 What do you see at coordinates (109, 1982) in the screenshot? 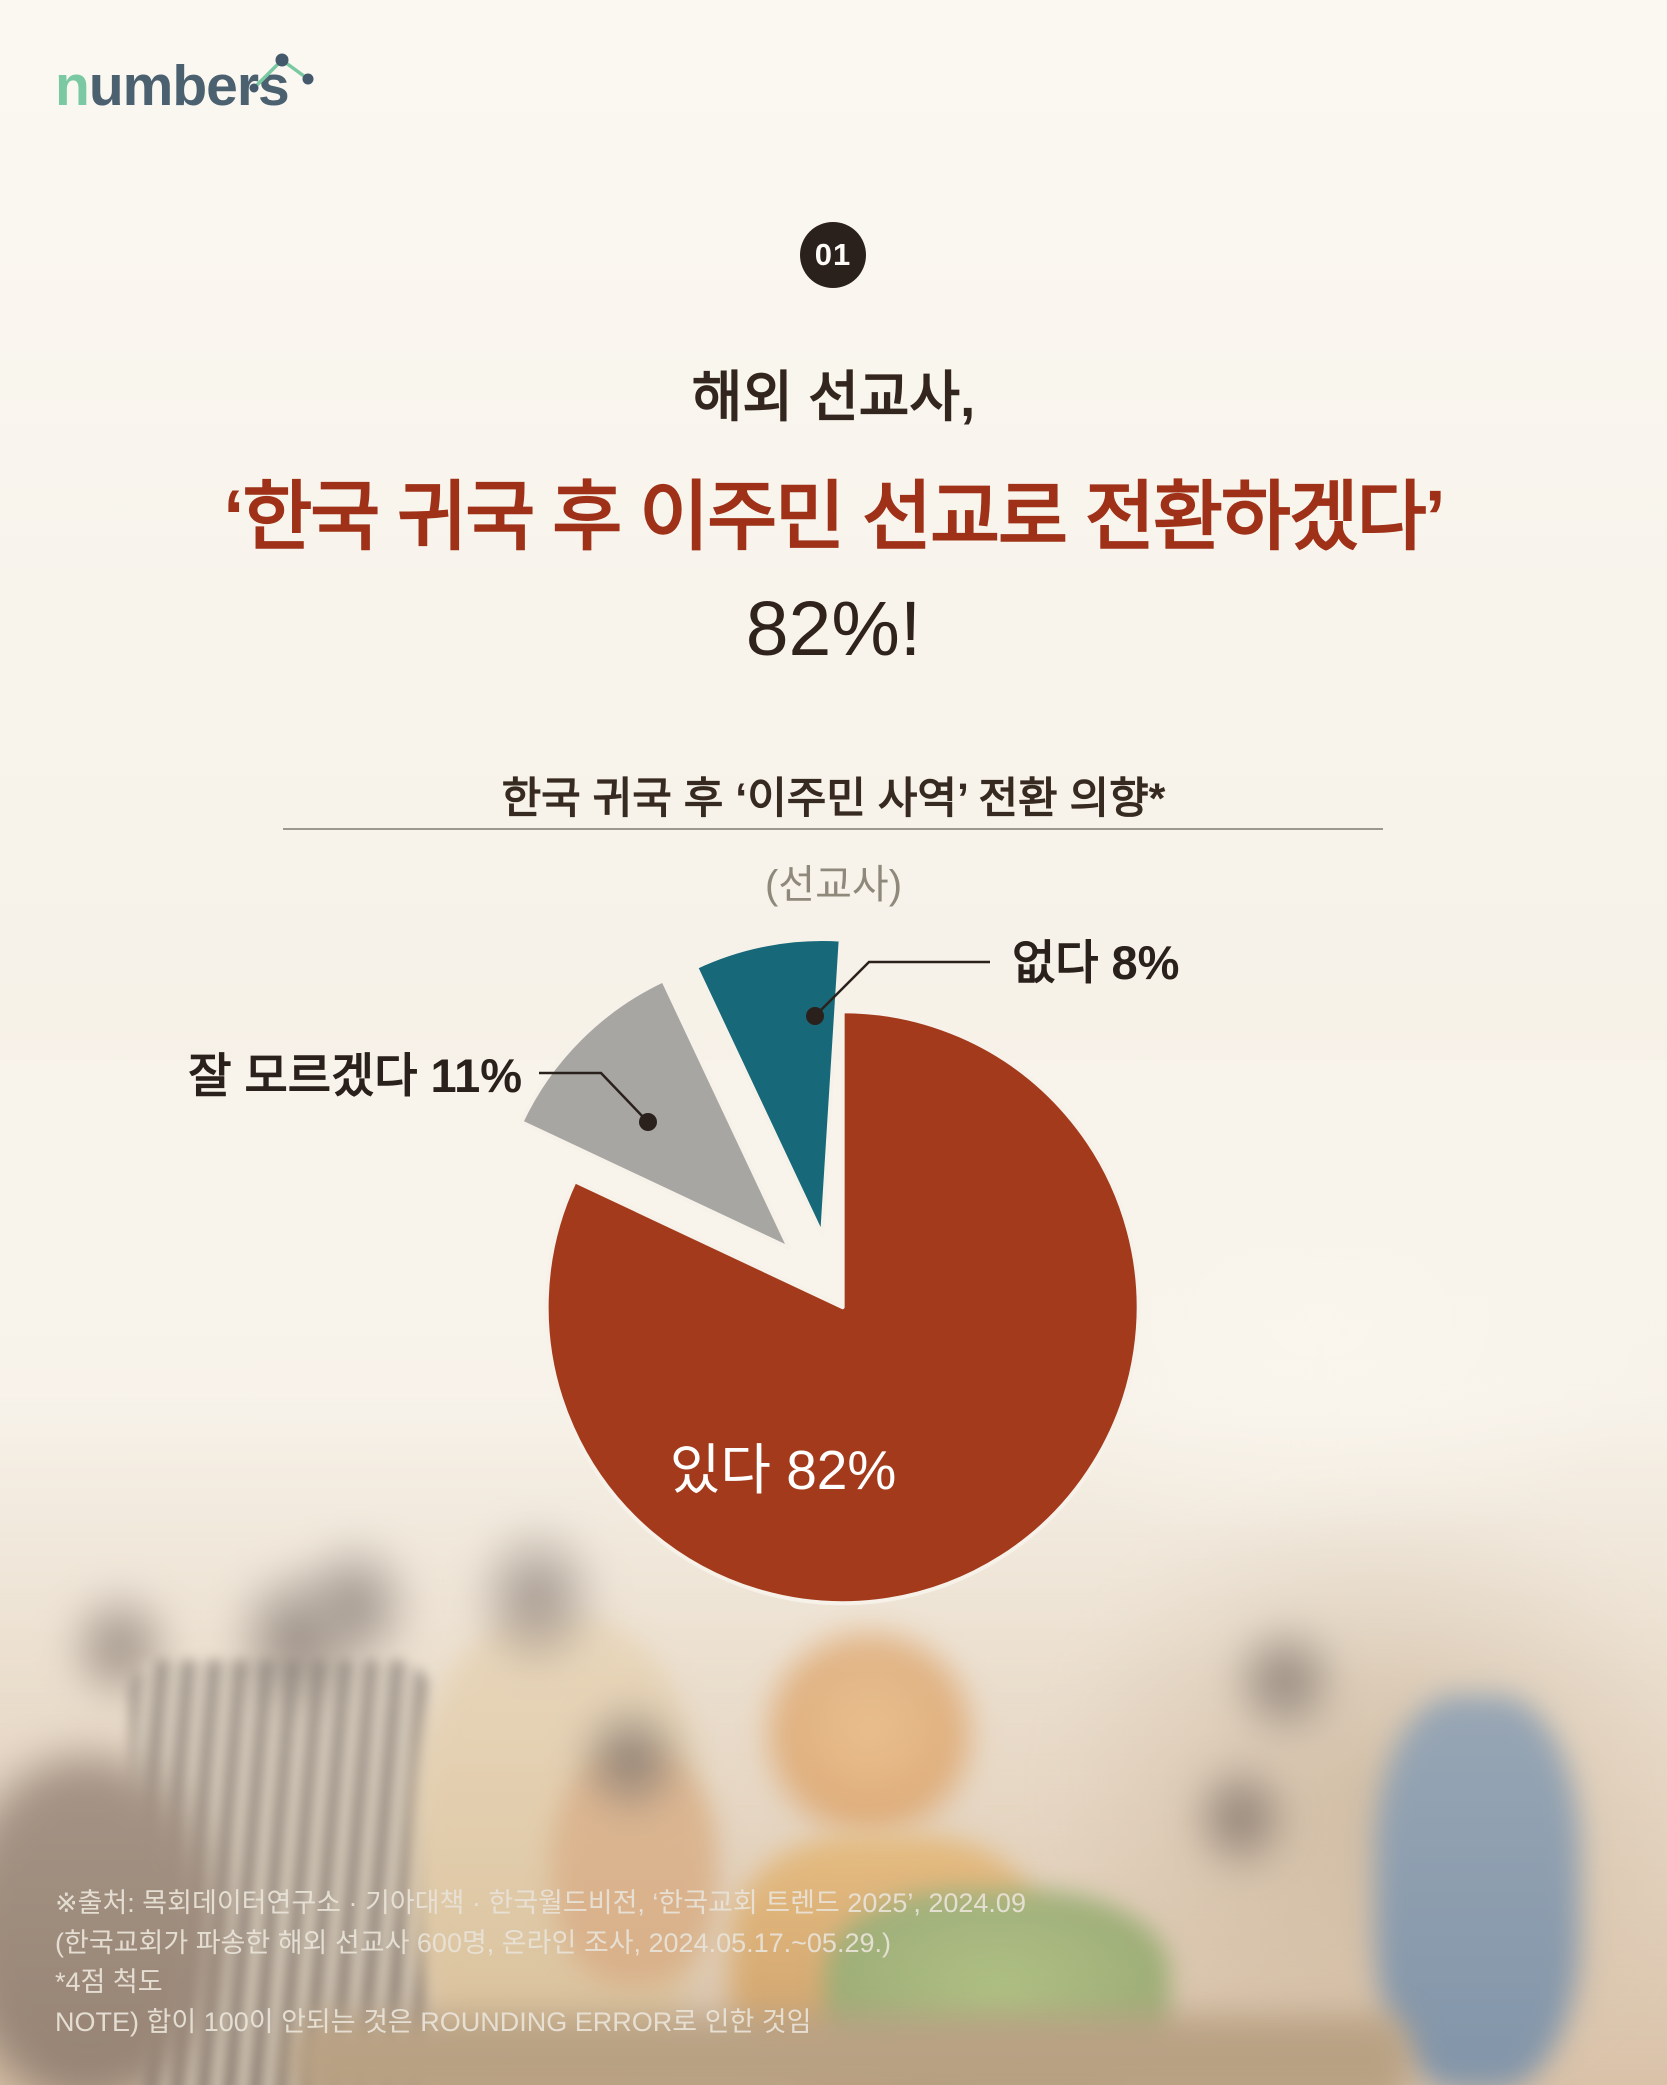
I see `footer-scale-line: *4점 척도` at bounding box center [109, 1982].